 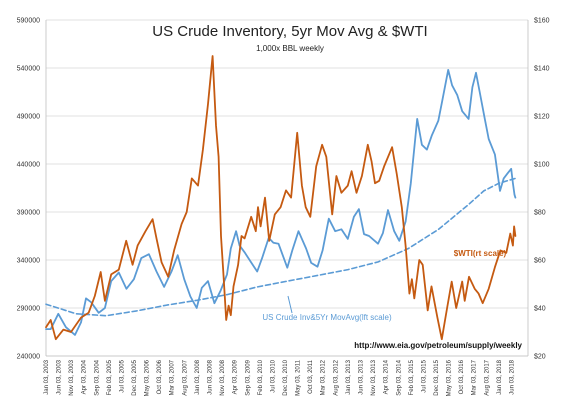 What do you see at coordinates (223, 377) in the screenshot?
I see `x-tick-label-14: Nov 03, 2008` at bounding box center [223, 377].